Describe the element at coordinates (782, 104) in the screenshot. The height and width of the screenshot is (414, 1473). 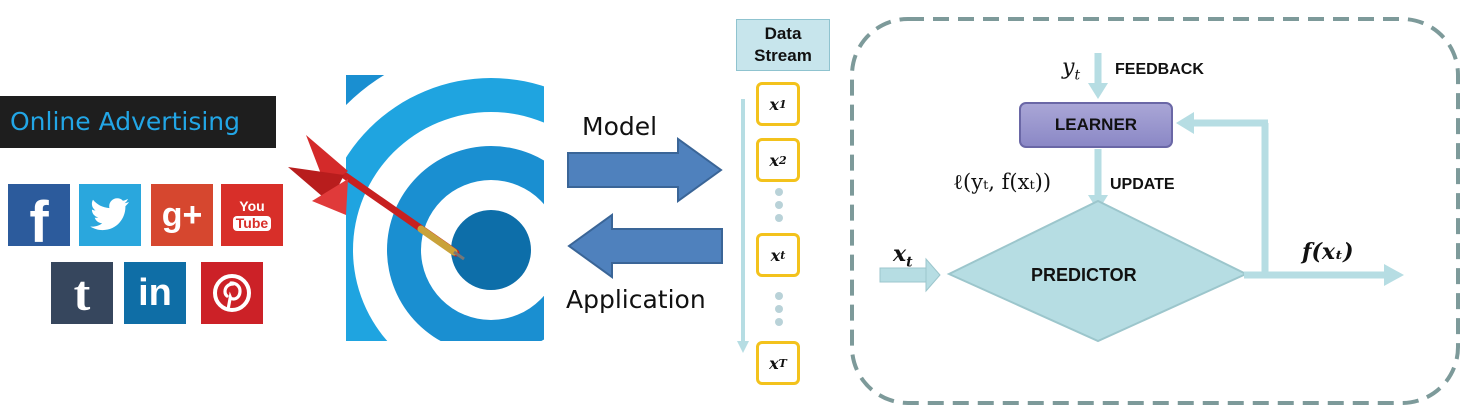
I see `stream-item-sub: 1` at that location.